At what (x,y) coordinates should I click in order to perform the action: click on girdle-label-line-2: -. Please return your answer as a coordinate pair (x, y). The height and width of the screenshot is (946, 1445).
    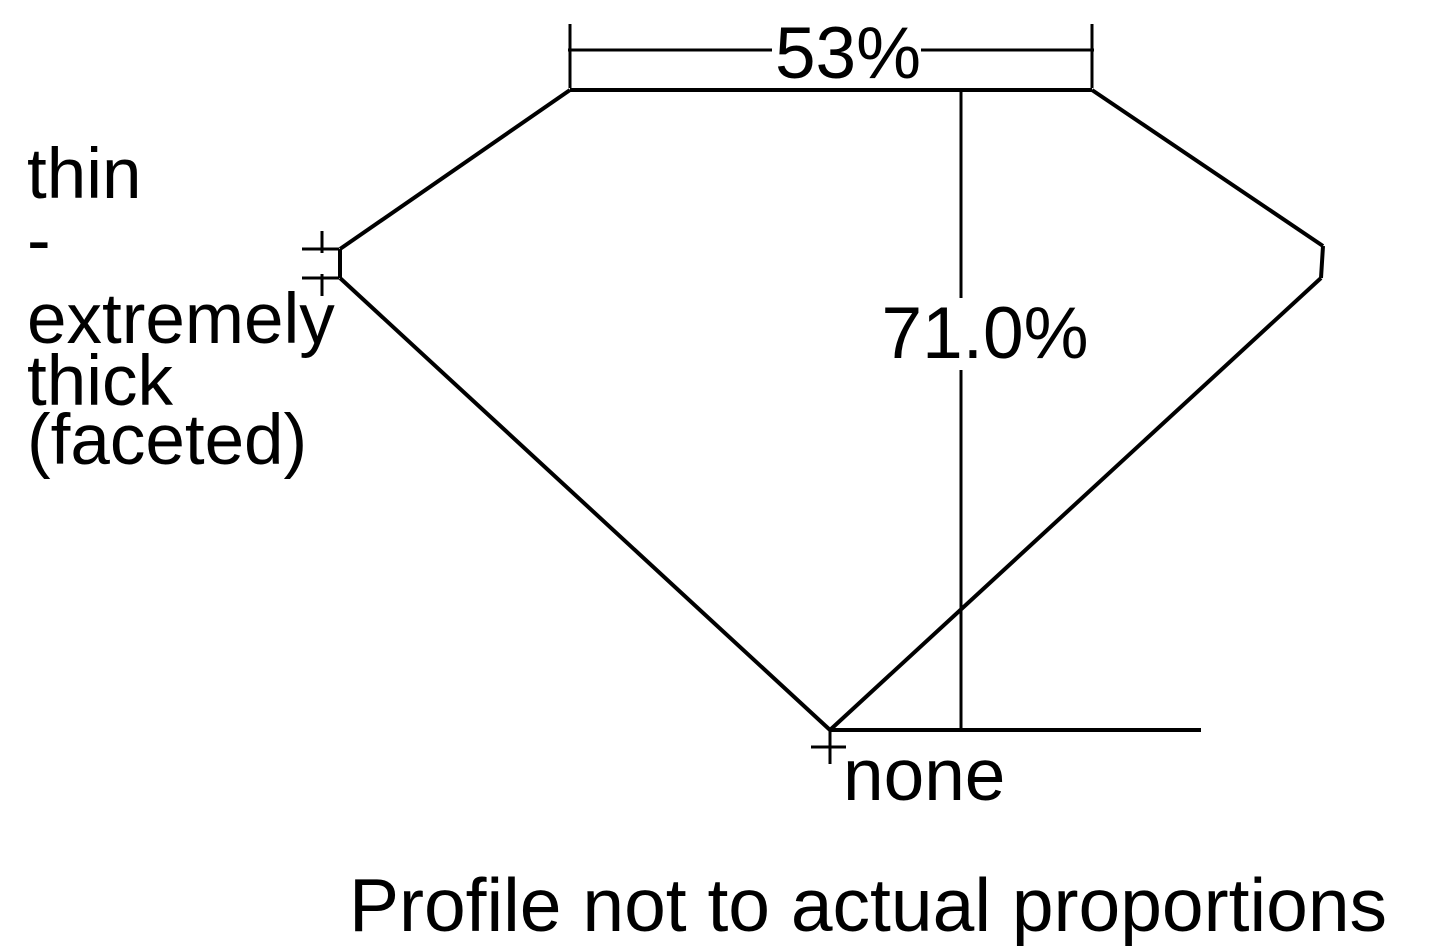
    Looking at the image, I should click on (39, 240).